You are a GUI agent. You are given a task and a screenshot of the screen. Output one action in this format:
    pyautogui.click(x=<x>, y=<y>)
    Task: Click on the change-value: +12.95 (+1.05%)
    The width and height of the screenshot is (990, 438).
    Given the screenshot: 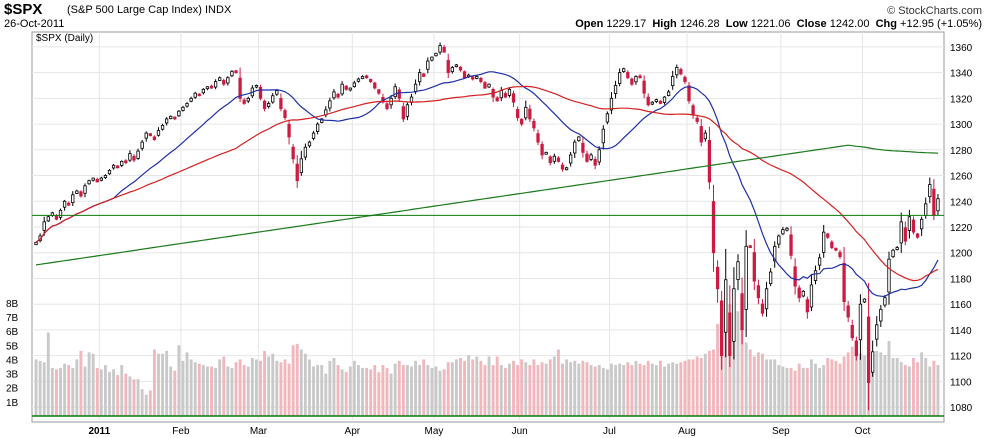 What is the action you would take?
    pyautogui.click(x=941, y=24)
    